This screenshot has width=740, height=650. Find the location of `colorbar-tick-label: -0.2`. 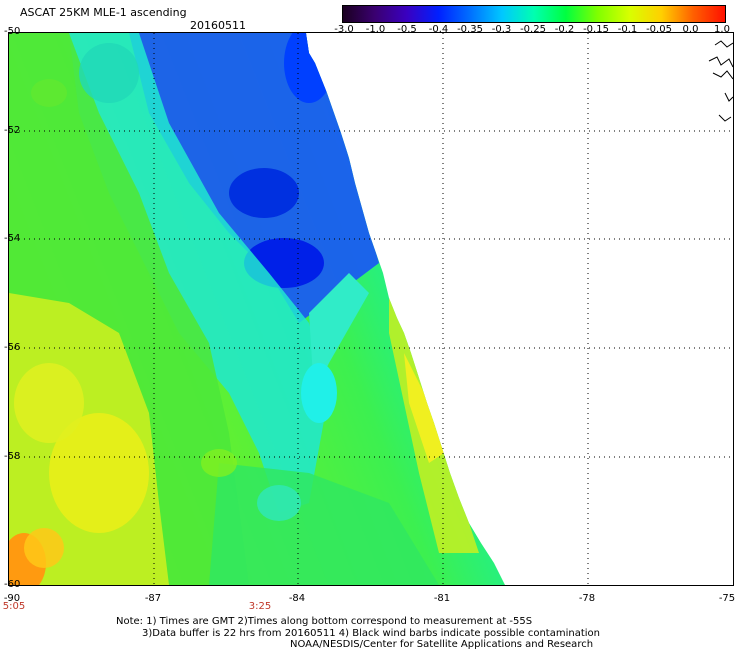

colorbar-tick-label: -0.2 is located at coordinates (564, 29).